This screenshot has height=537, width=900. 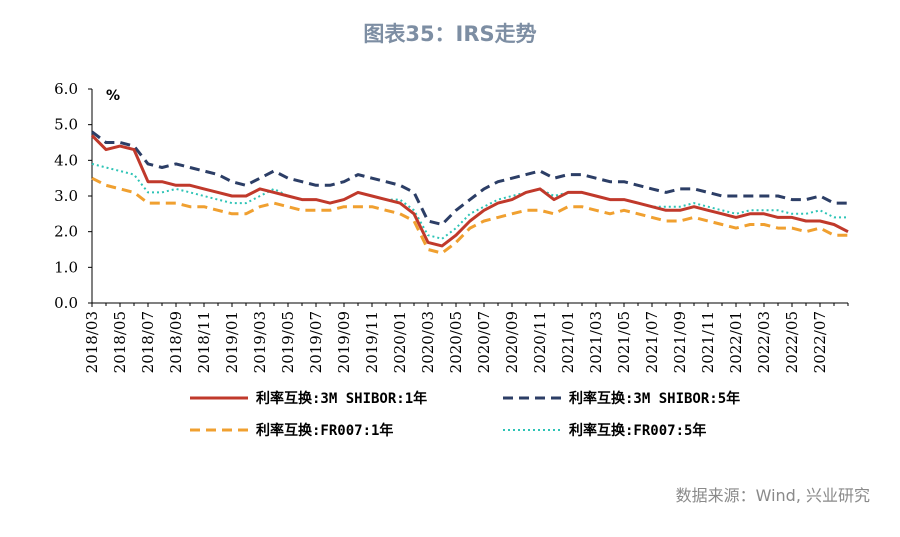 What do you see at coordinates (324, 430) in the screenshot?
I see `legend-label-3: 利率互换:FR007:1年` at bounding box center [324, 430].